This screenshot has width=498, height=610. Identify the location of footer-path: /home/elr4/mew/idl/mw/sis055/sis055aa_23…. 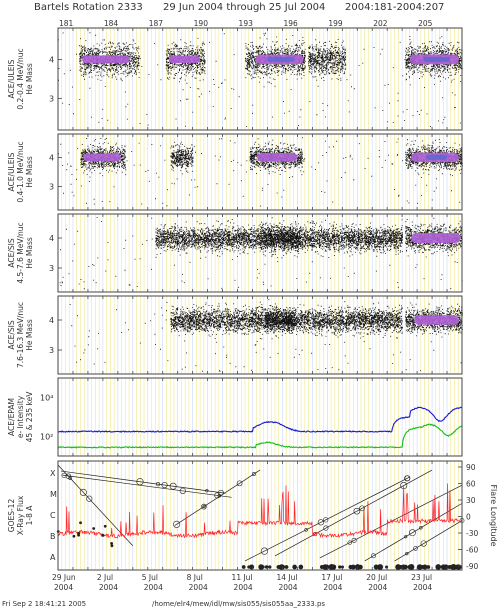
(238, 604).